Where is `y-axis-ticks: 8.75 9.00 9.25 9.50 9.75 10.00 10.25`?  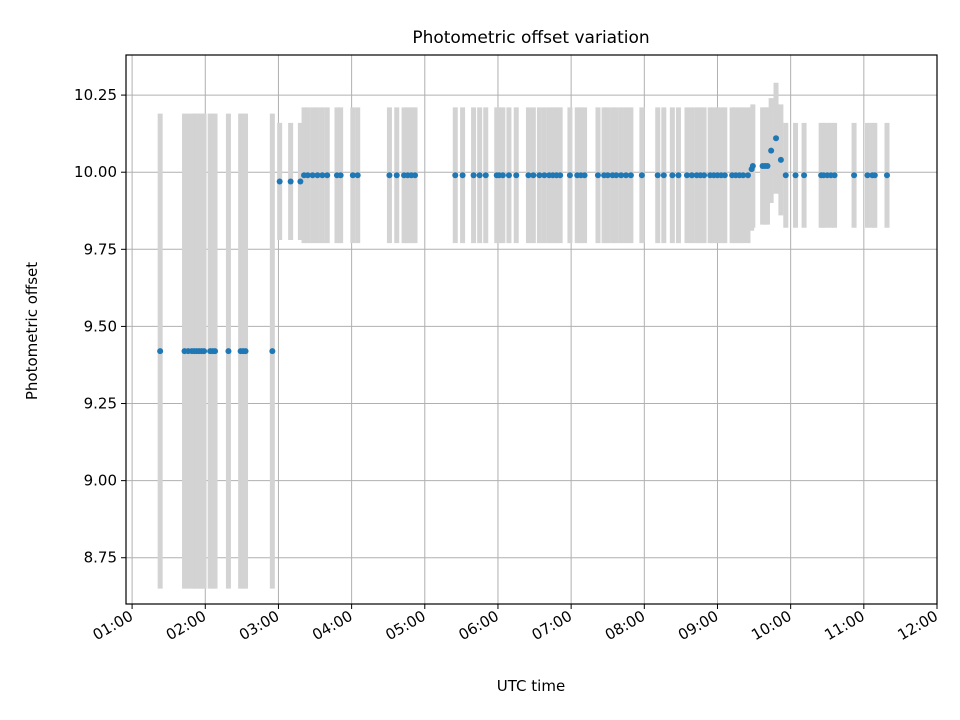 y-axis-ticks: 8.75 9.00 9.25 9.50 9.75 10.00 10.25 is located at coordinates (100, 326).